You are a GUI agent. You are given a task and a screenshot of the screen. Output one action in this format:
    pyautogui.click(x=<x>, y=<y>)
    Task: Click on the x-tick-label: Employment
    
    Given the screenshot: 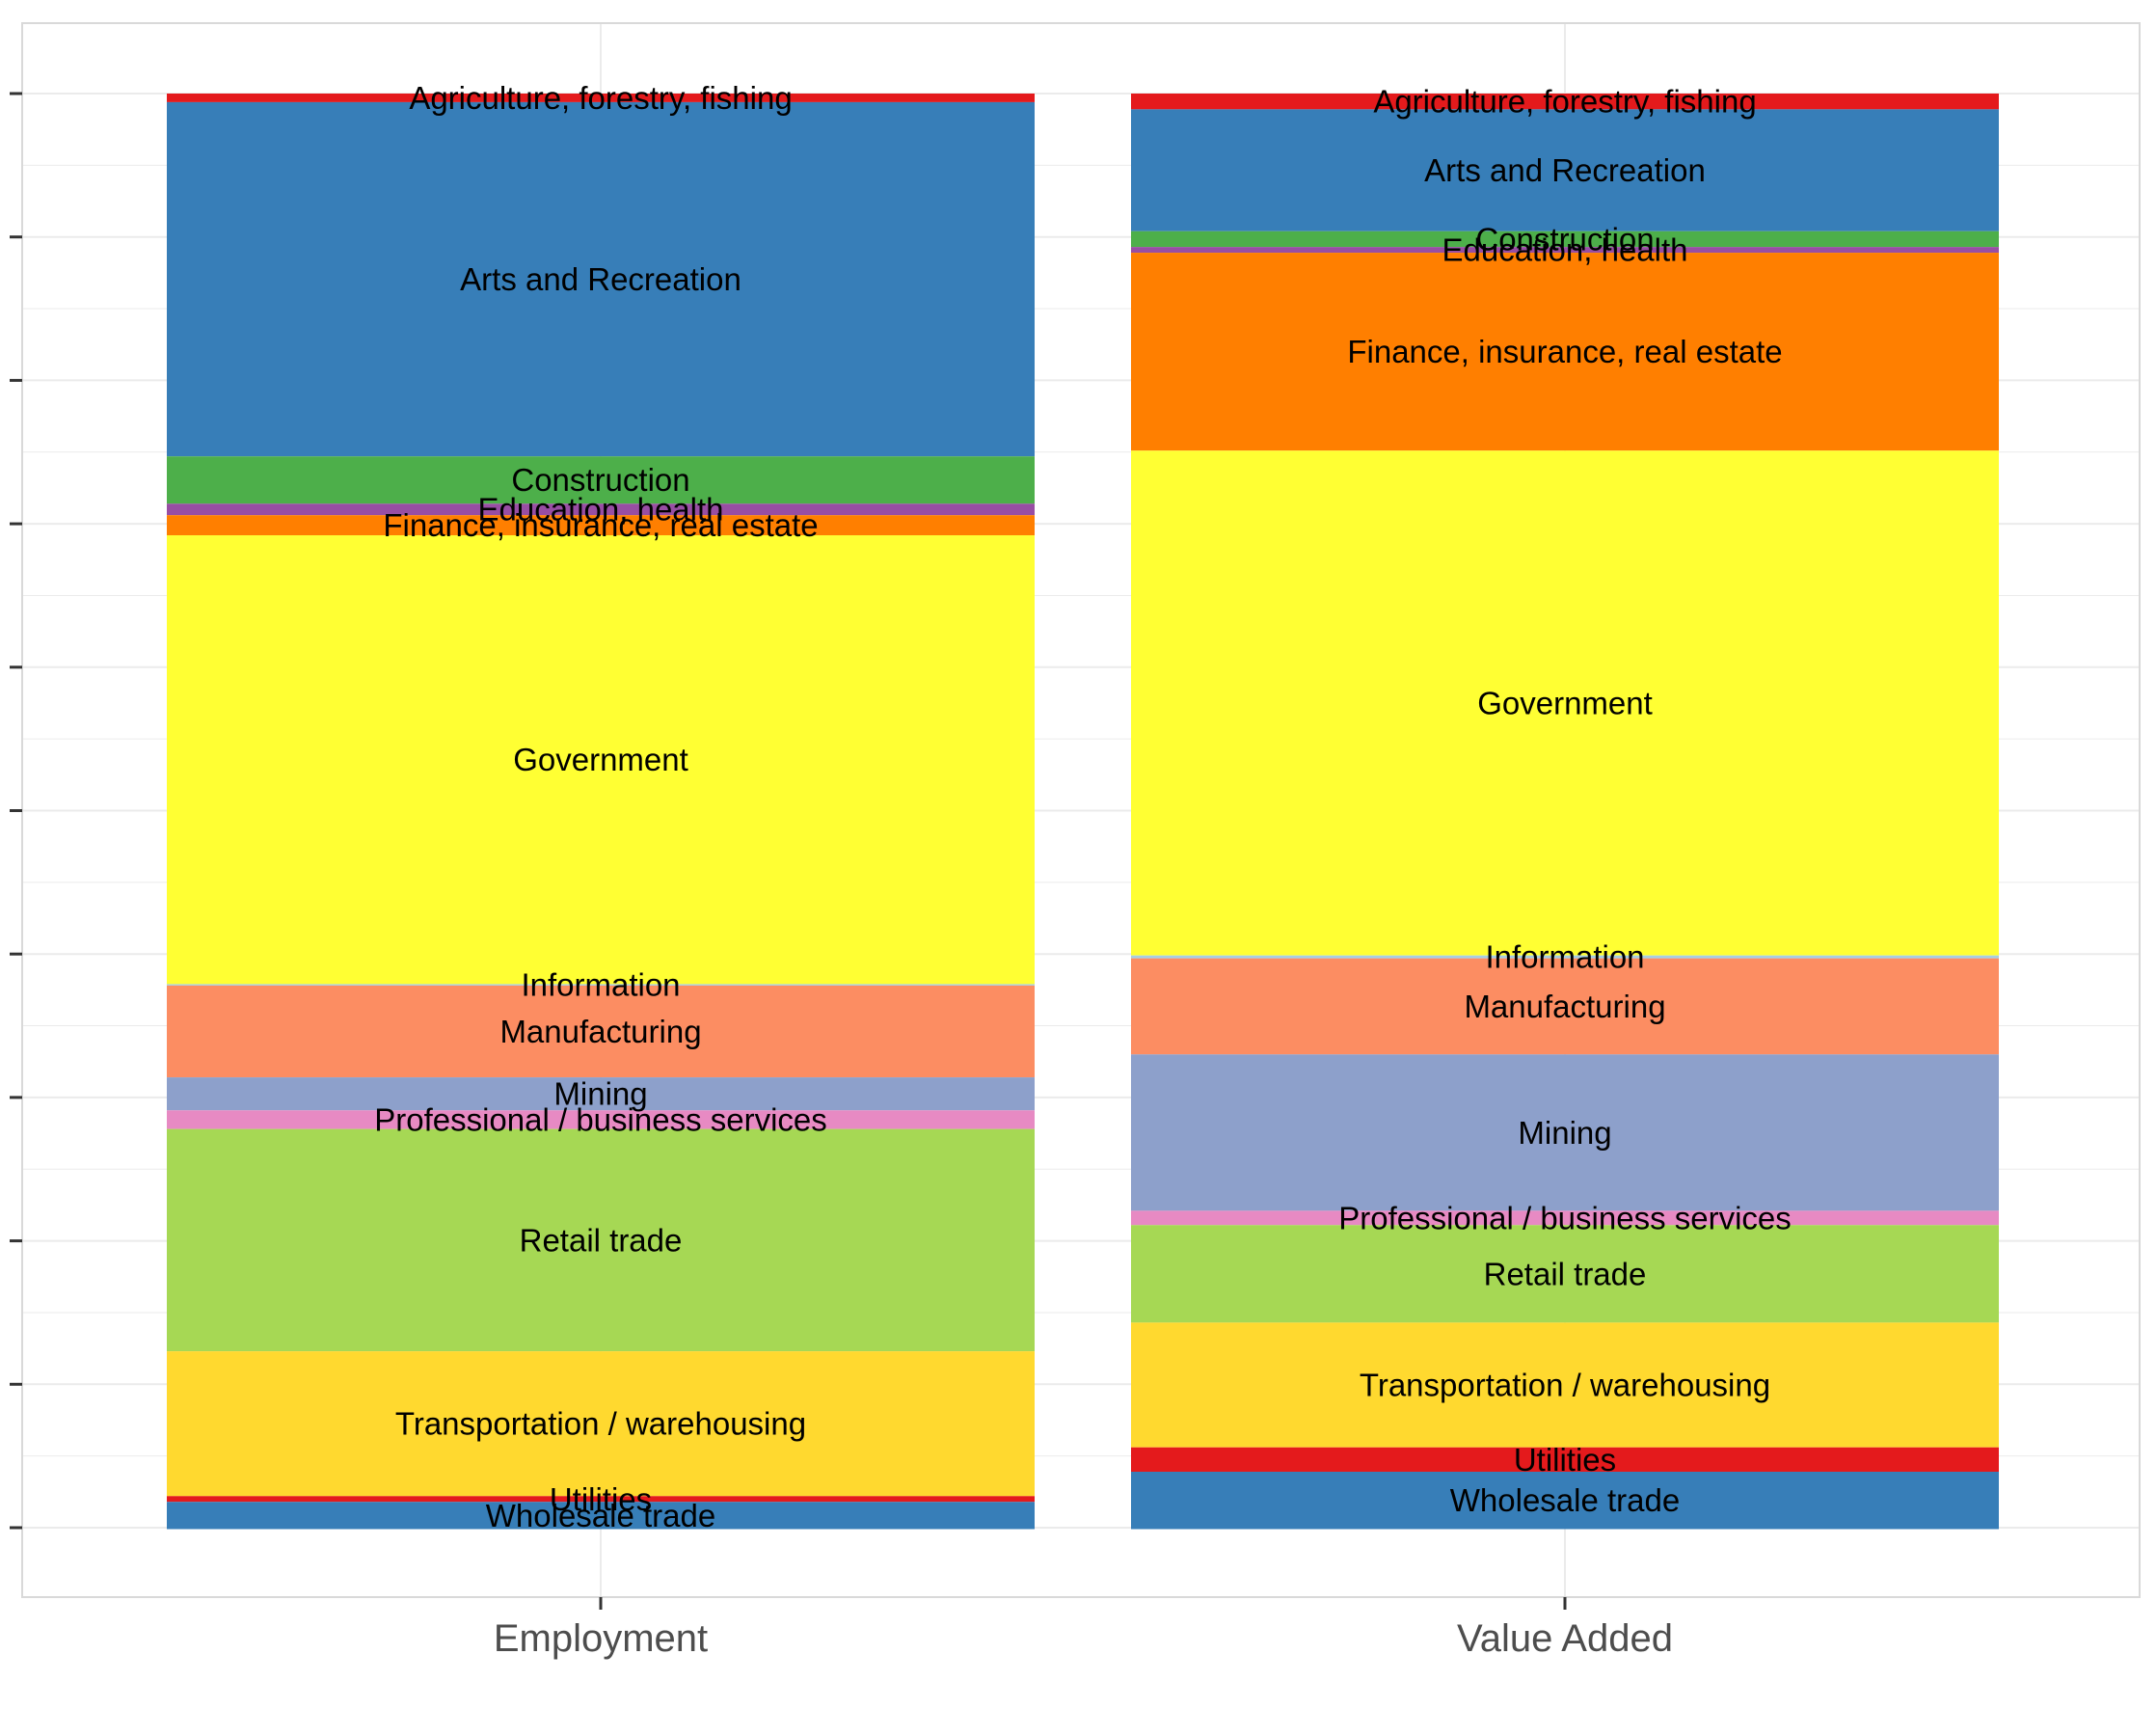 What is the action you would take?
    pyautogui.click(x=601, y=1639)
    